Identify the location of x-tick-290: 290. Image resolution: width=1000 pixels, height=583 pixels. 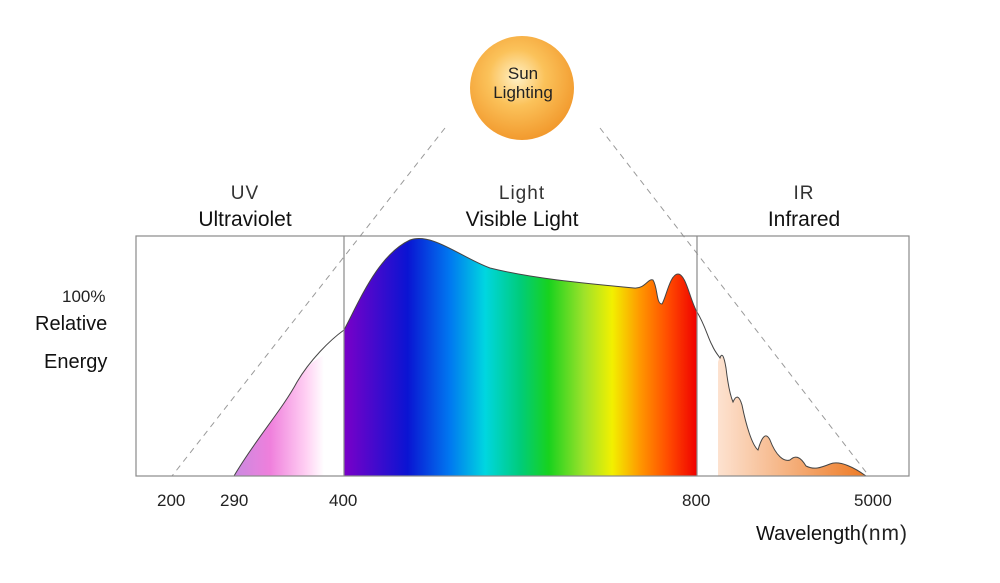
(234, 500).